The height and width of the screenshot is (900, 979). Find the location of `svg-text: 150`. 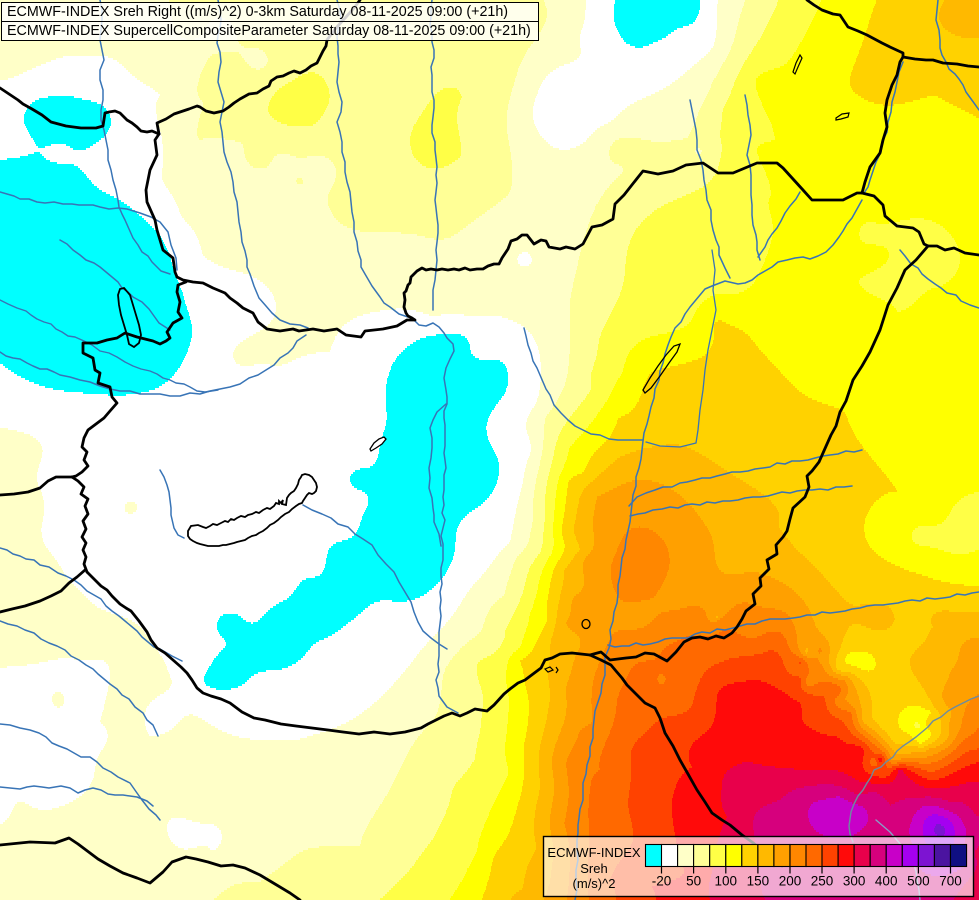

svg-text: 150 is located at coordinates (758, 881).